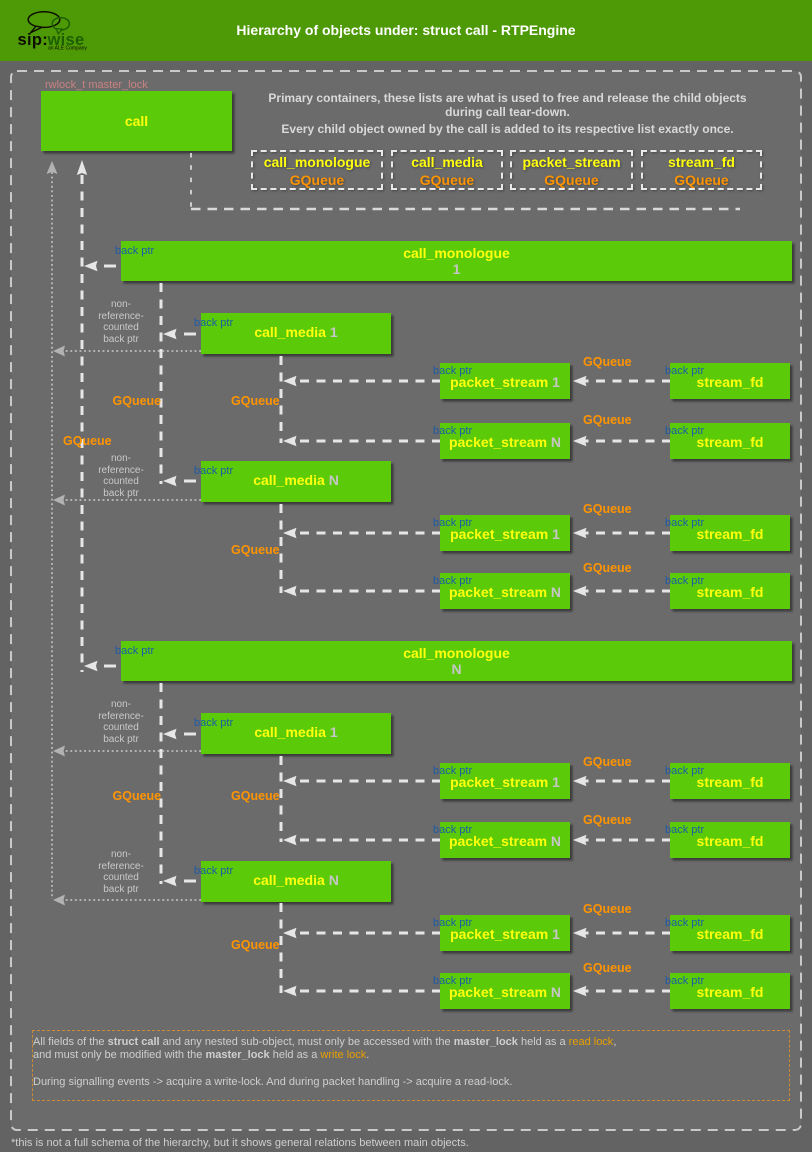 The height and width of the screenshot is (1152, 812). What do you see at coordinates (33, 40) in the screenshot?
I see `svg-text: sip:` at bounding box center [33, 40].